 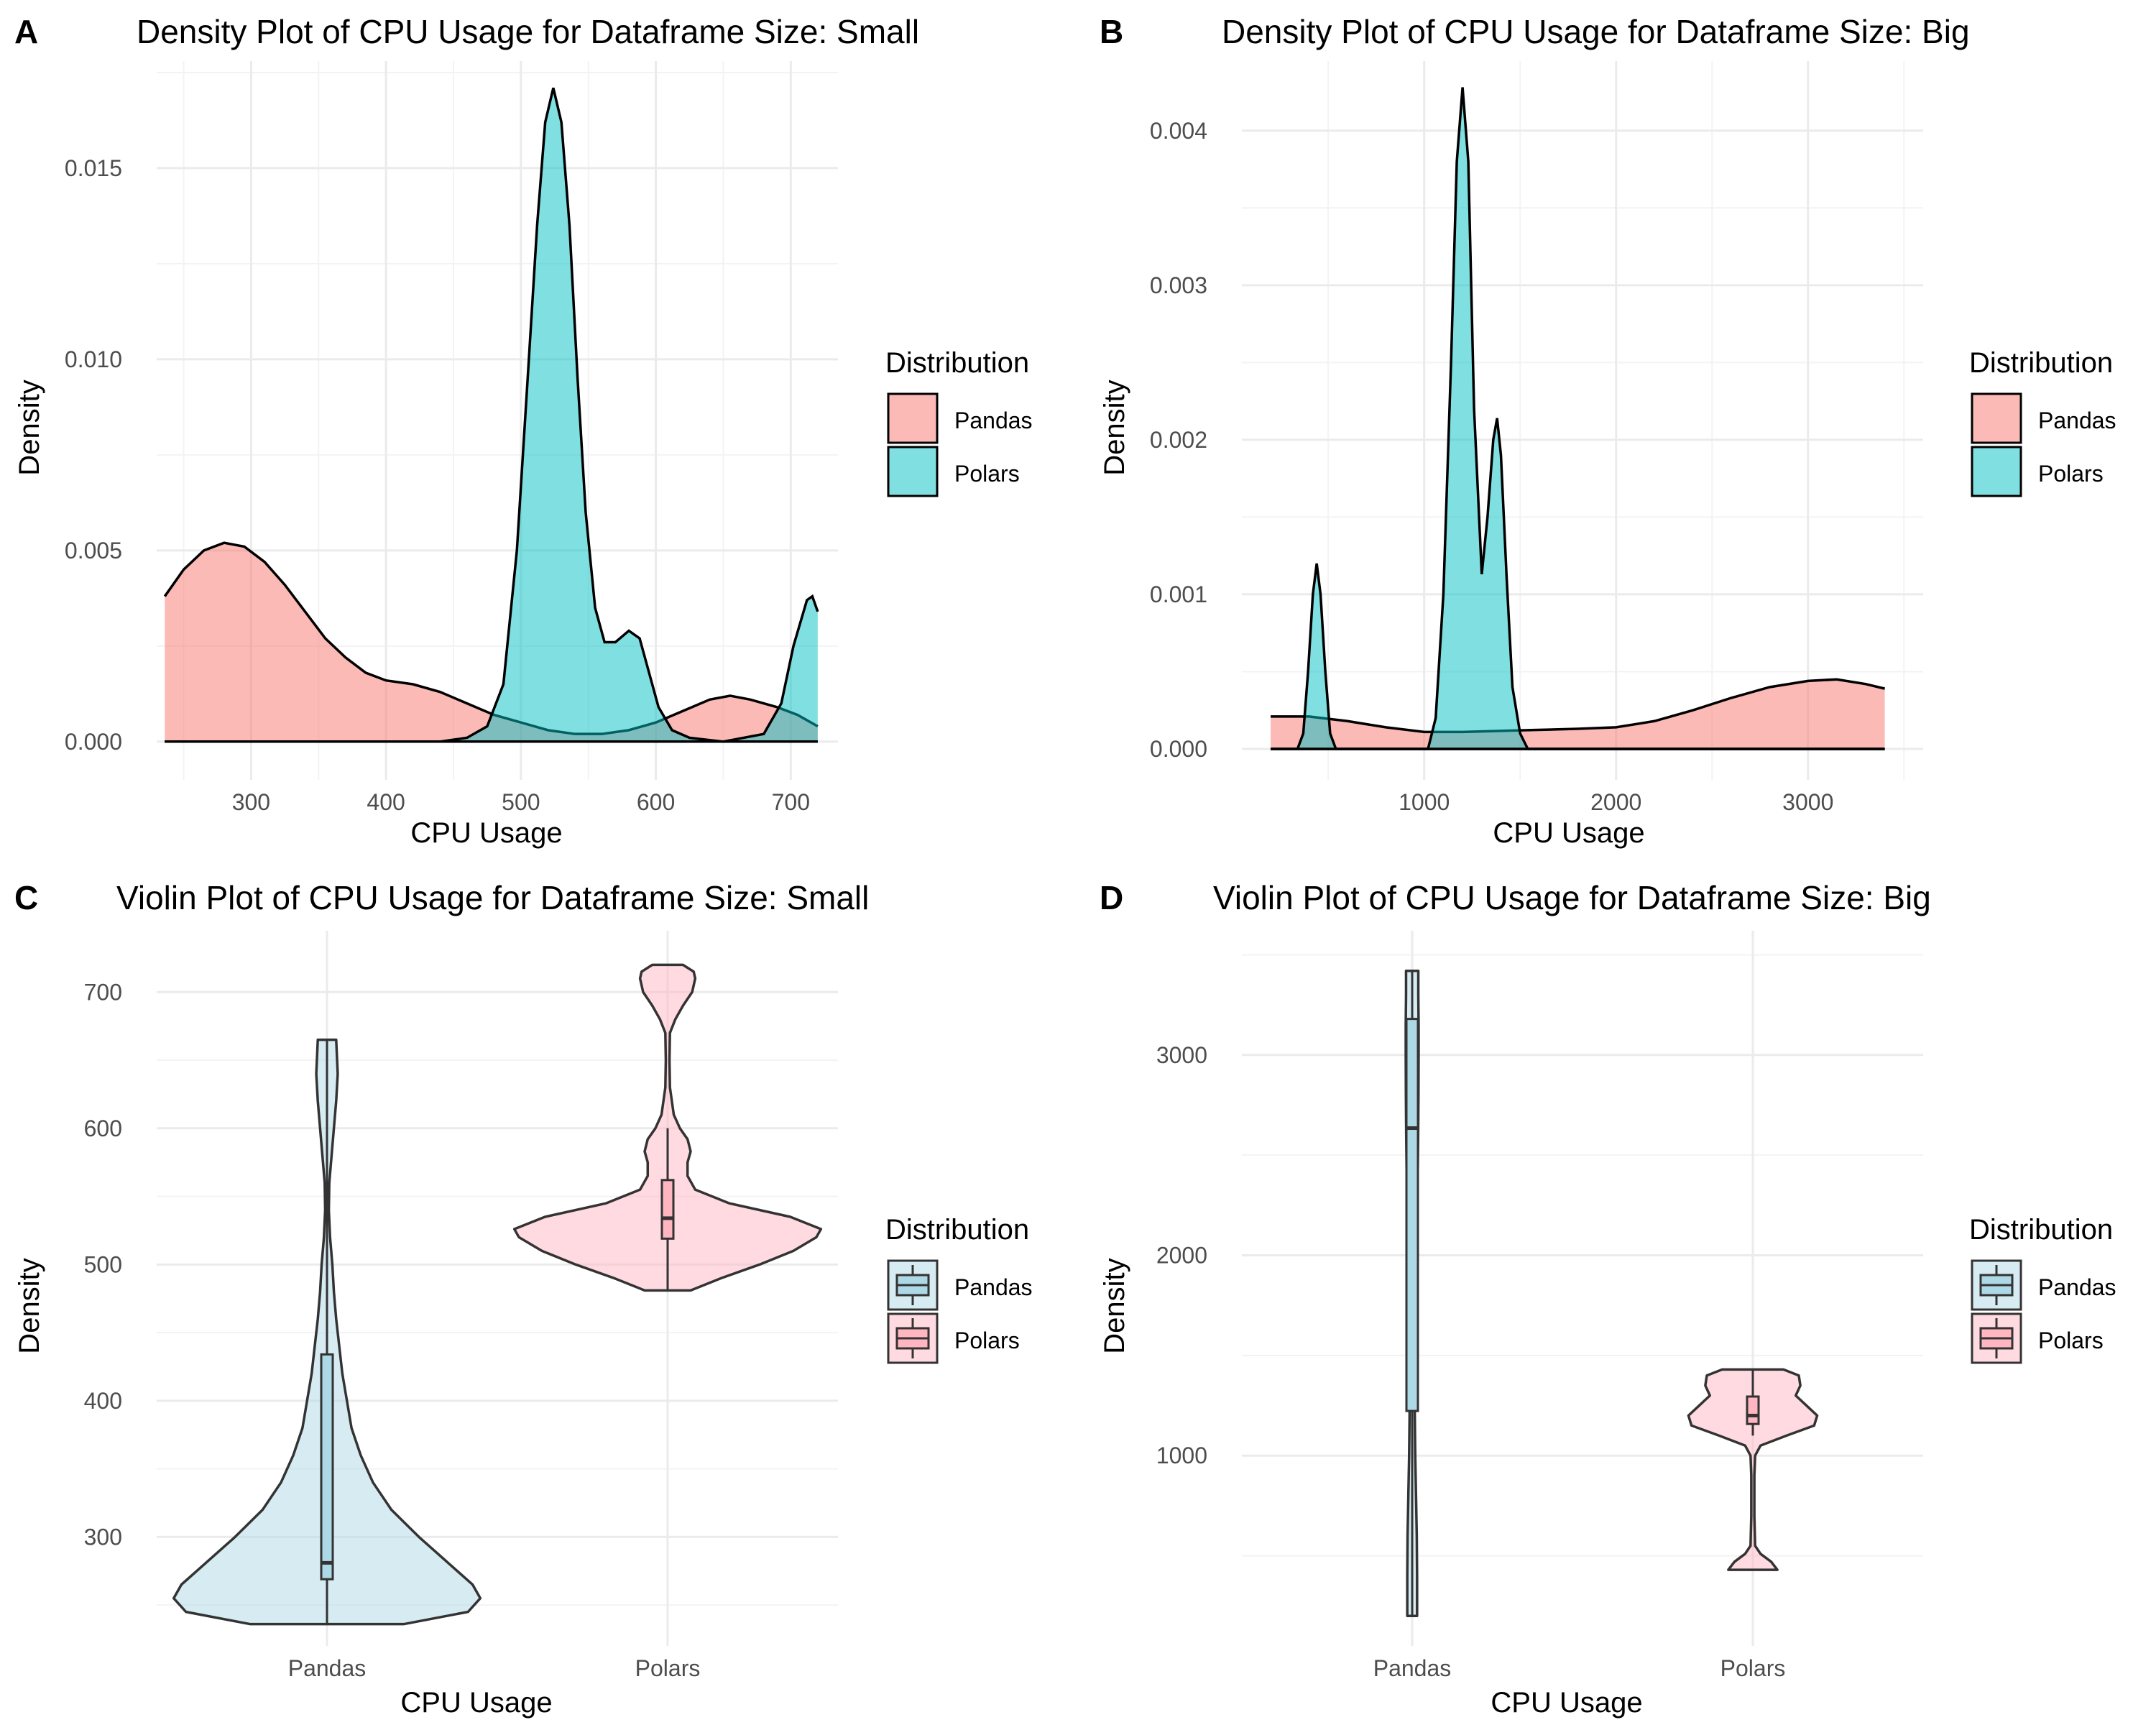 I want to click on y-tick-label: 0.003, so click(x=1178, y=285).